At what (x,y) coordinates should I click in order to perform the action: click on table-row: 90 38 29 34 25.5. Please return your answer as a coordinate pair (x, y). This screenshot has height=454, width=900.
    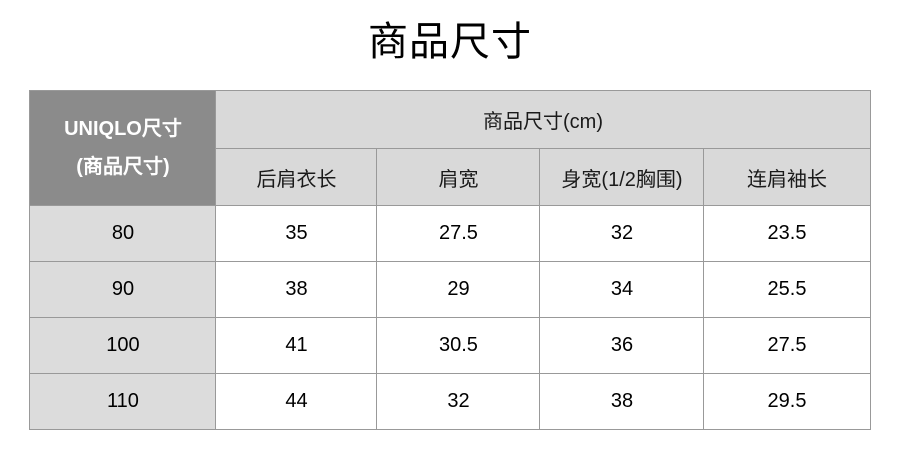
    Looking at the image, I should click on (450, 289).